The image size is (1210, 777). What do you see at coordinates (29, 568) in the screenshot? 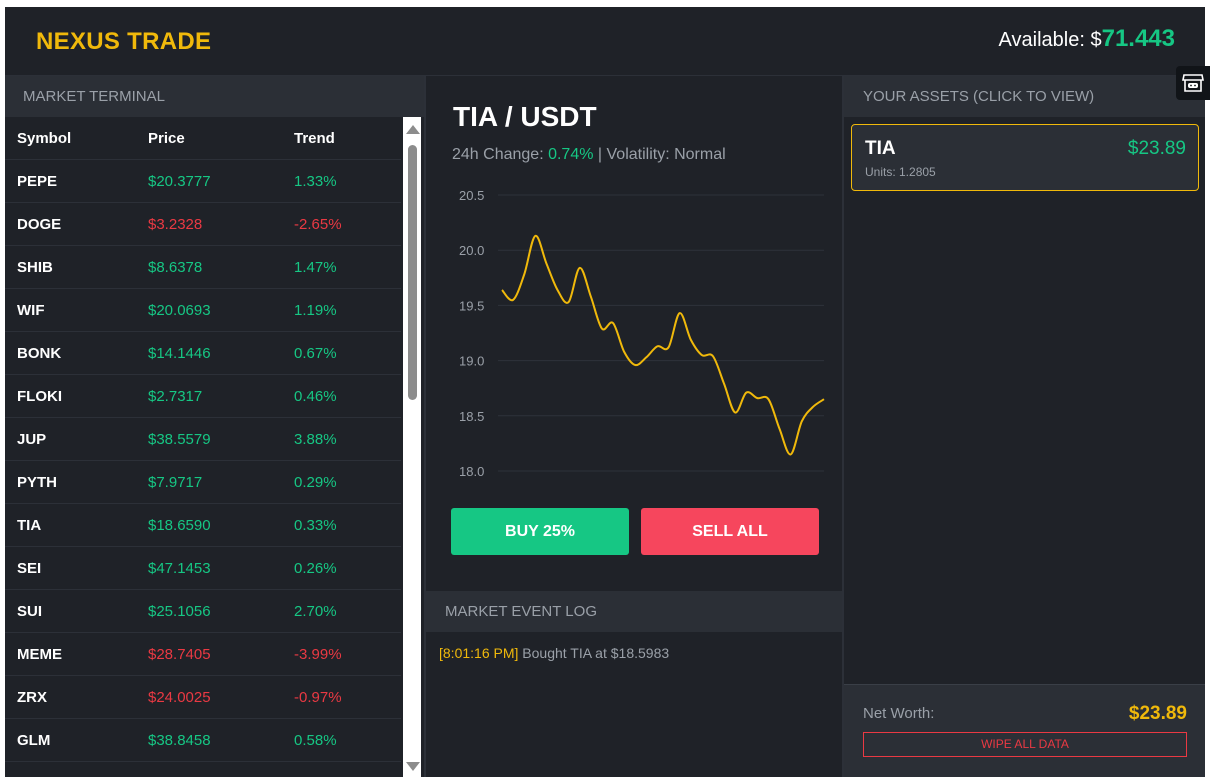
I see `row-symbol: SEI` at bounding box center [29, 568].